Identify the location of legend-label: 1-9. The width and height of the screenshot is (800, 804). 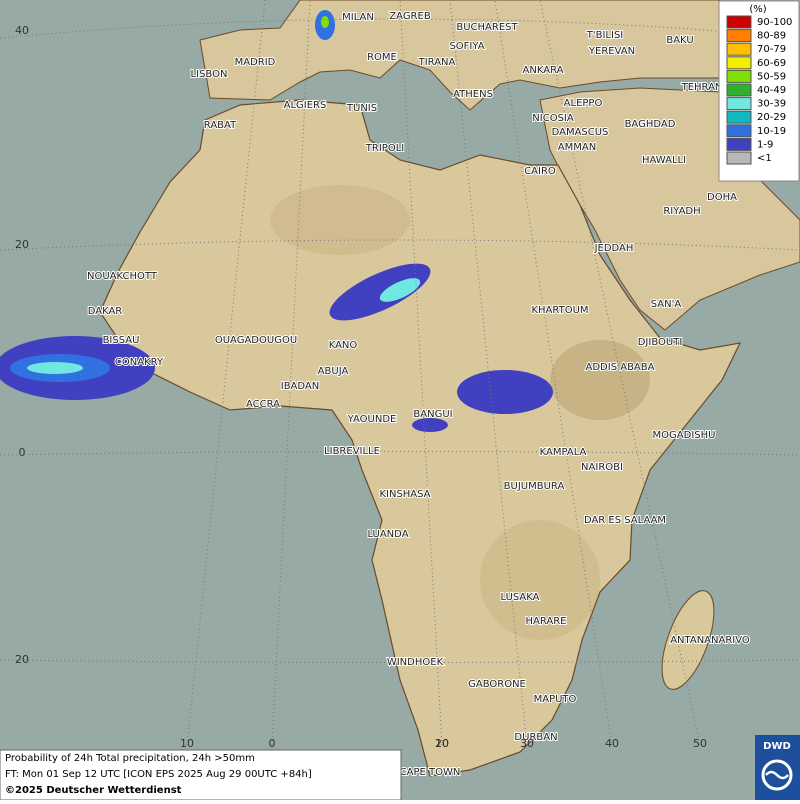
(765, 144).